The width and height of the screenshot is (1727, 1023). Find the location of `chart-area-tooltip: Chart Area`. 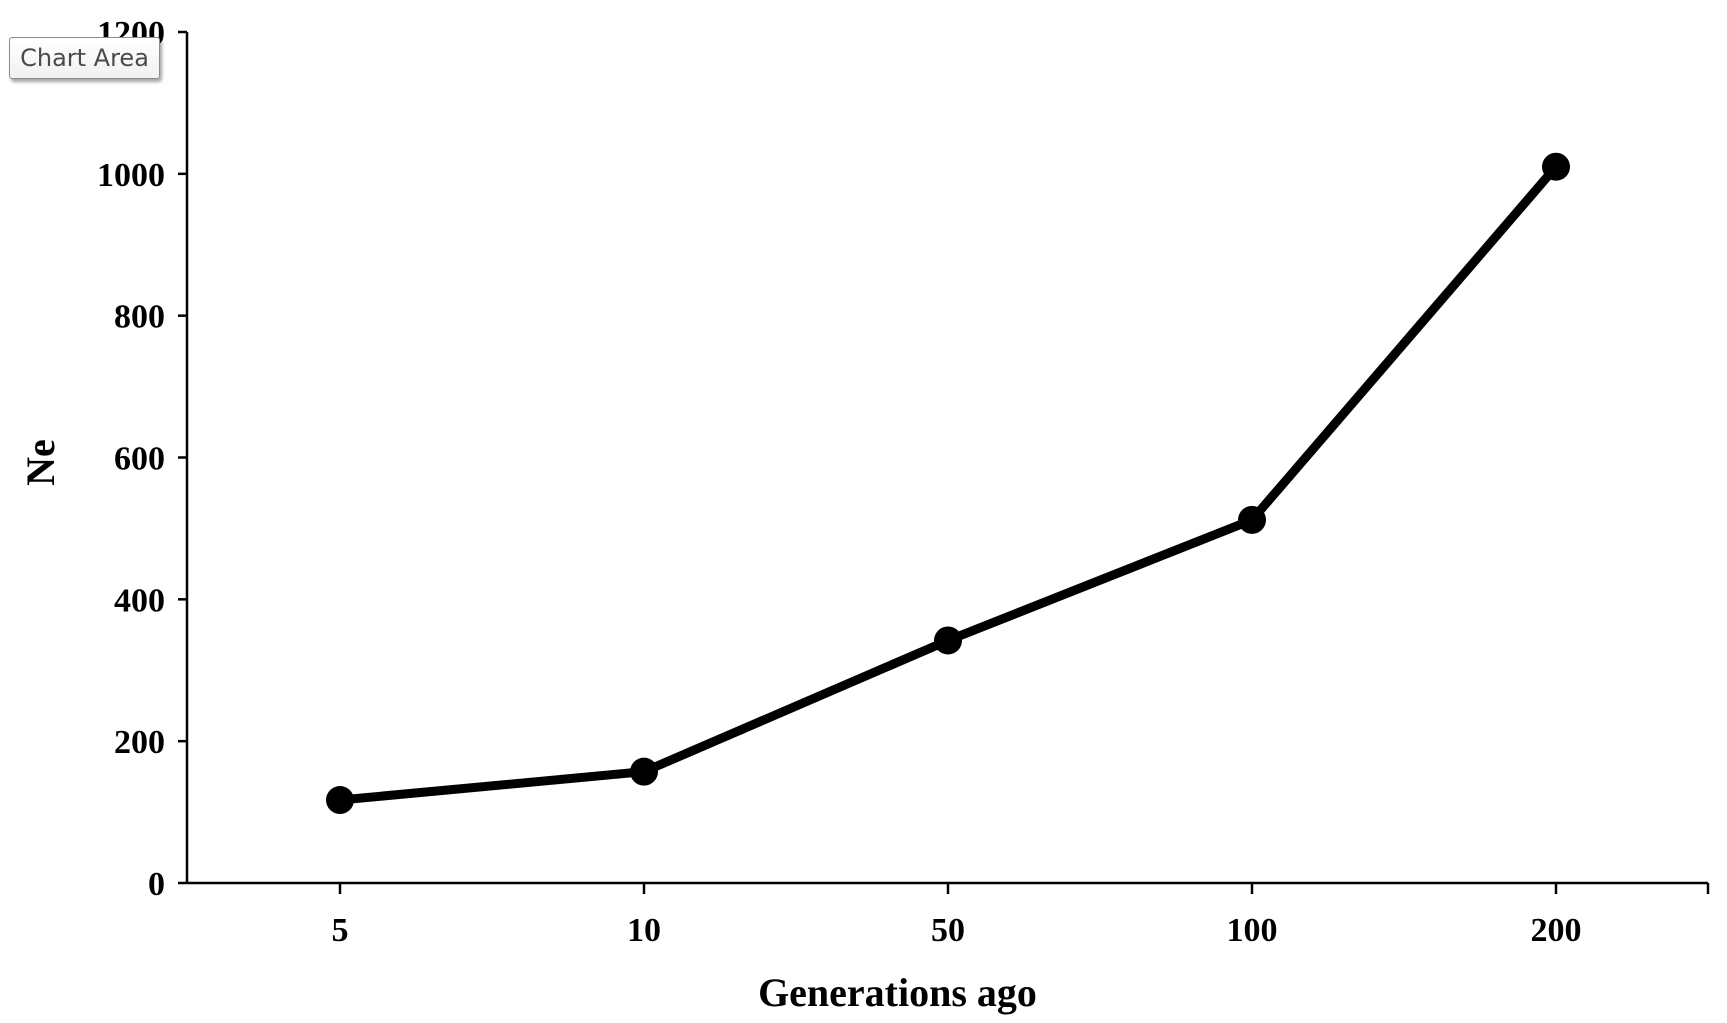

chart-area-tooltip: Chart Area is located at coordinates (84, 58).